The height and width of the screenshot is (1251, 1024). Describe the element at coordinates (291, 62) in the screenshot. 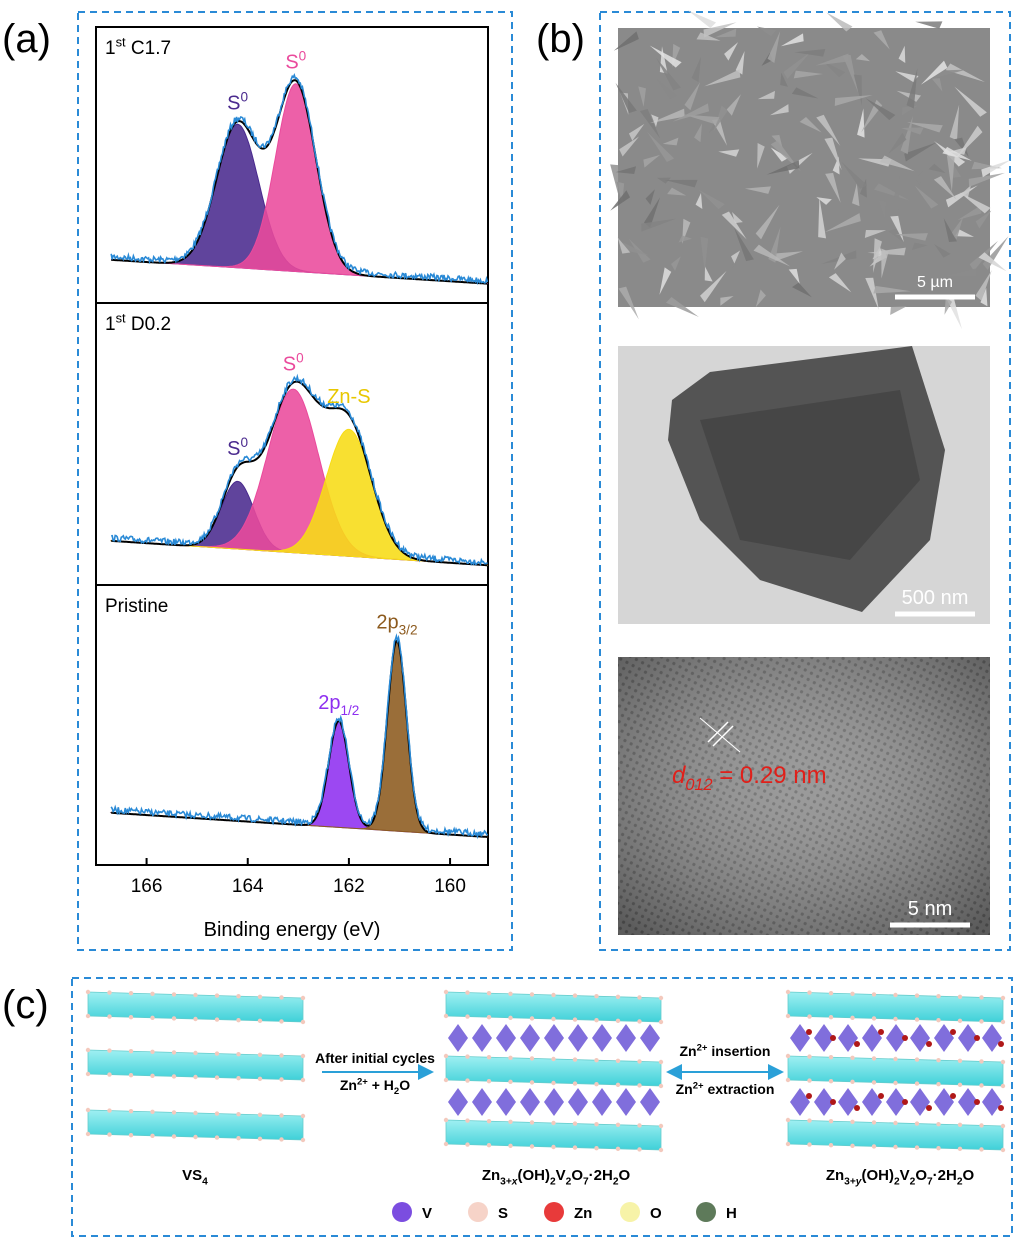

I see `text-part: S` at that location.